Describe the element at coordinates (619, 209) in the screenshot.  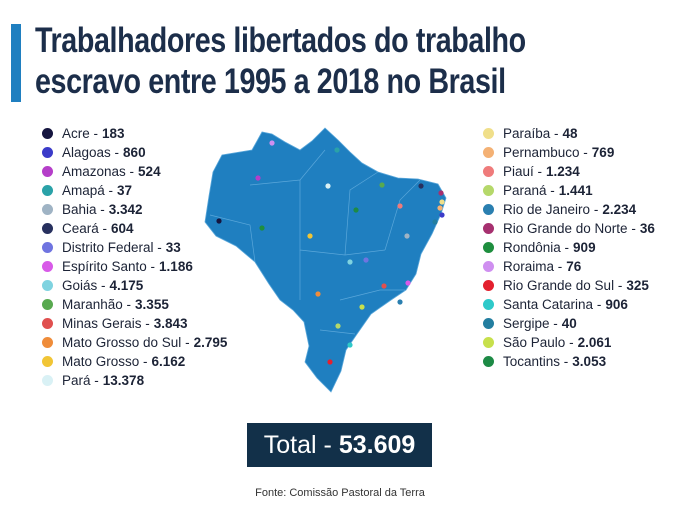
I see `legend-value: 2.234` at that location.